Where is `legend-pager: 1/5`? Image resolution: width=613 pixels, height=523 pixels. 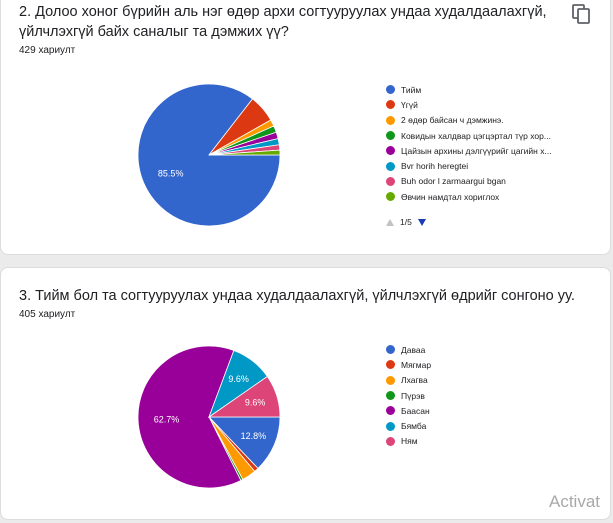 legend-pager: 1/5 is located at coordinates (406, 222).